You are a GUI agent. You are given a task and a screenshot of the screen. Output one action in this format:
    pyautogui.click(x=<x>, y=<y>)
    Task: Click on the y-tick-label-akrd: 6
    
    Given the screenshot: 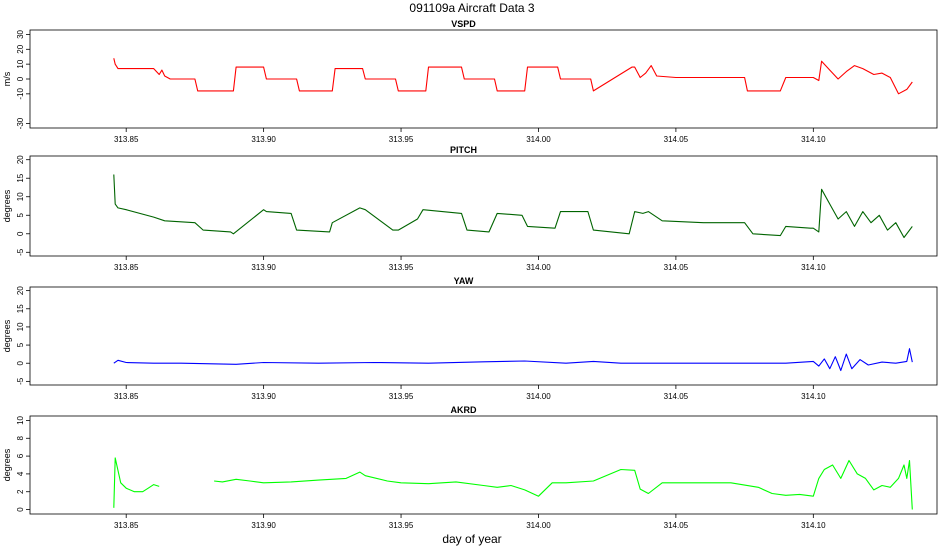 What is the action you would take?
    pyautogui.click(x=20, y=455)
    